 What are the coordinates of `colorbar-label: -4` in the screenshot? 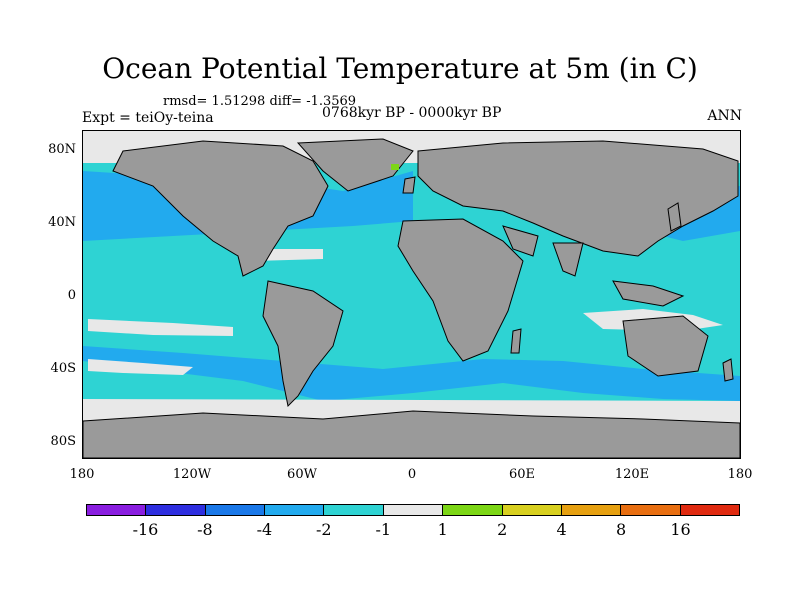 It's located at (264, 529).